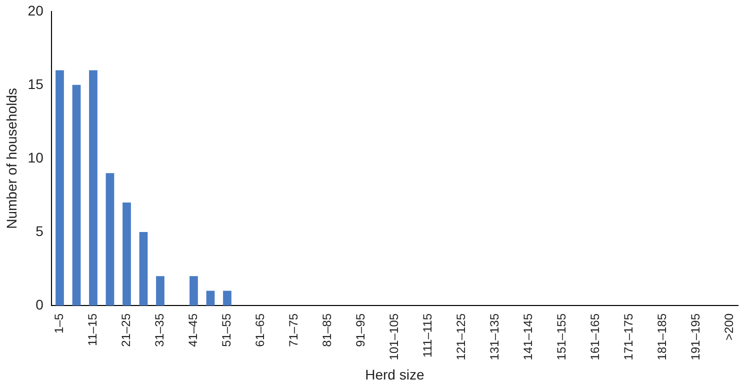  I want to click on x-tick-label: >200, so click(729, 327).